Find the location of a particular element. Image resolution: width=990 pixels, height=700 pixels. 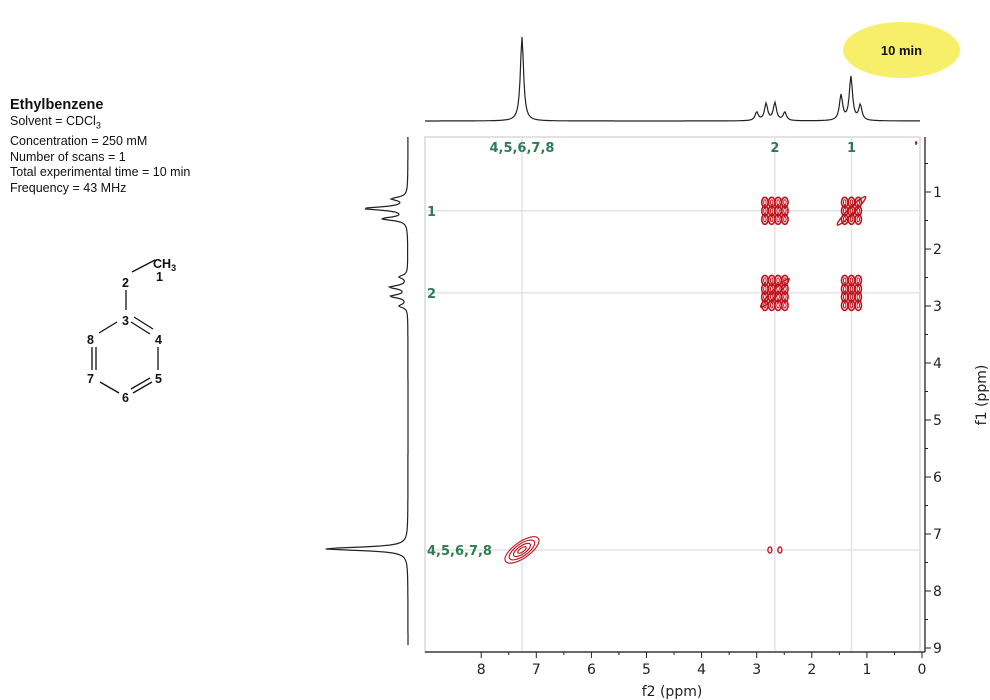

molecule-structure is located at coordinates (125, 326).